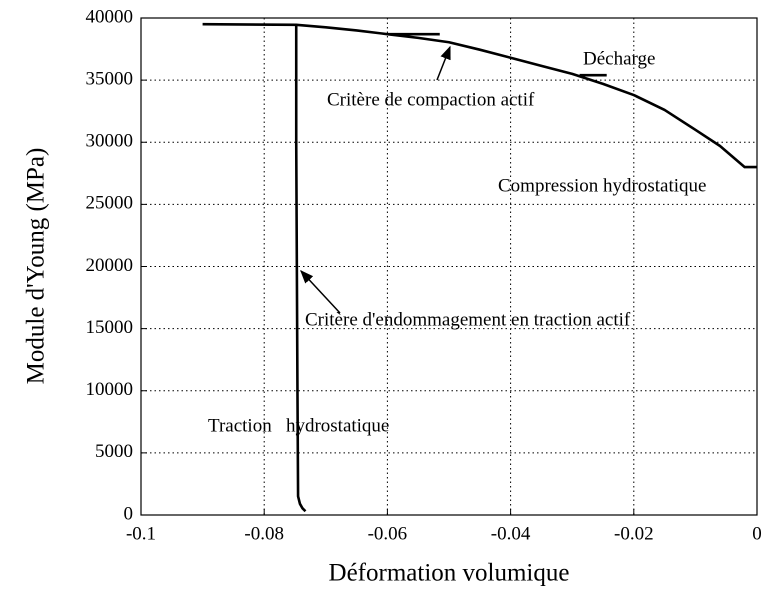  I want to click on x-tick-label: -0.1, so click(141, 533).